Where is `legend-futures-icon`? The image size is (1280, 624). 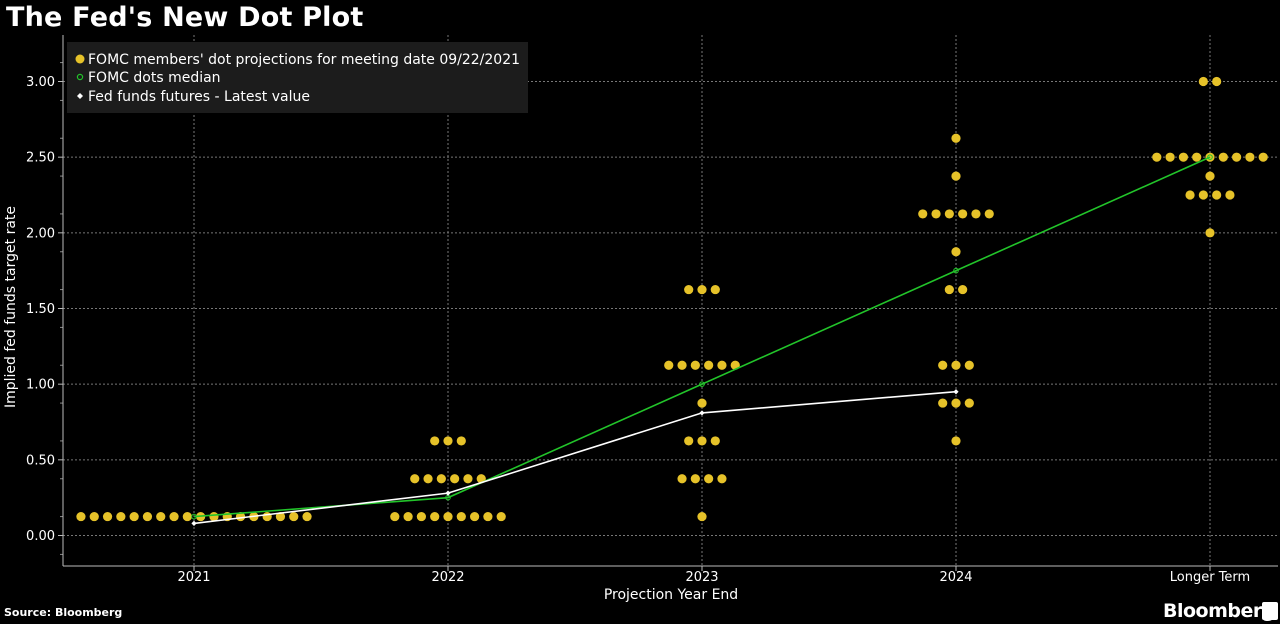 legend-futures-icon is located at coordinates (80, 96).